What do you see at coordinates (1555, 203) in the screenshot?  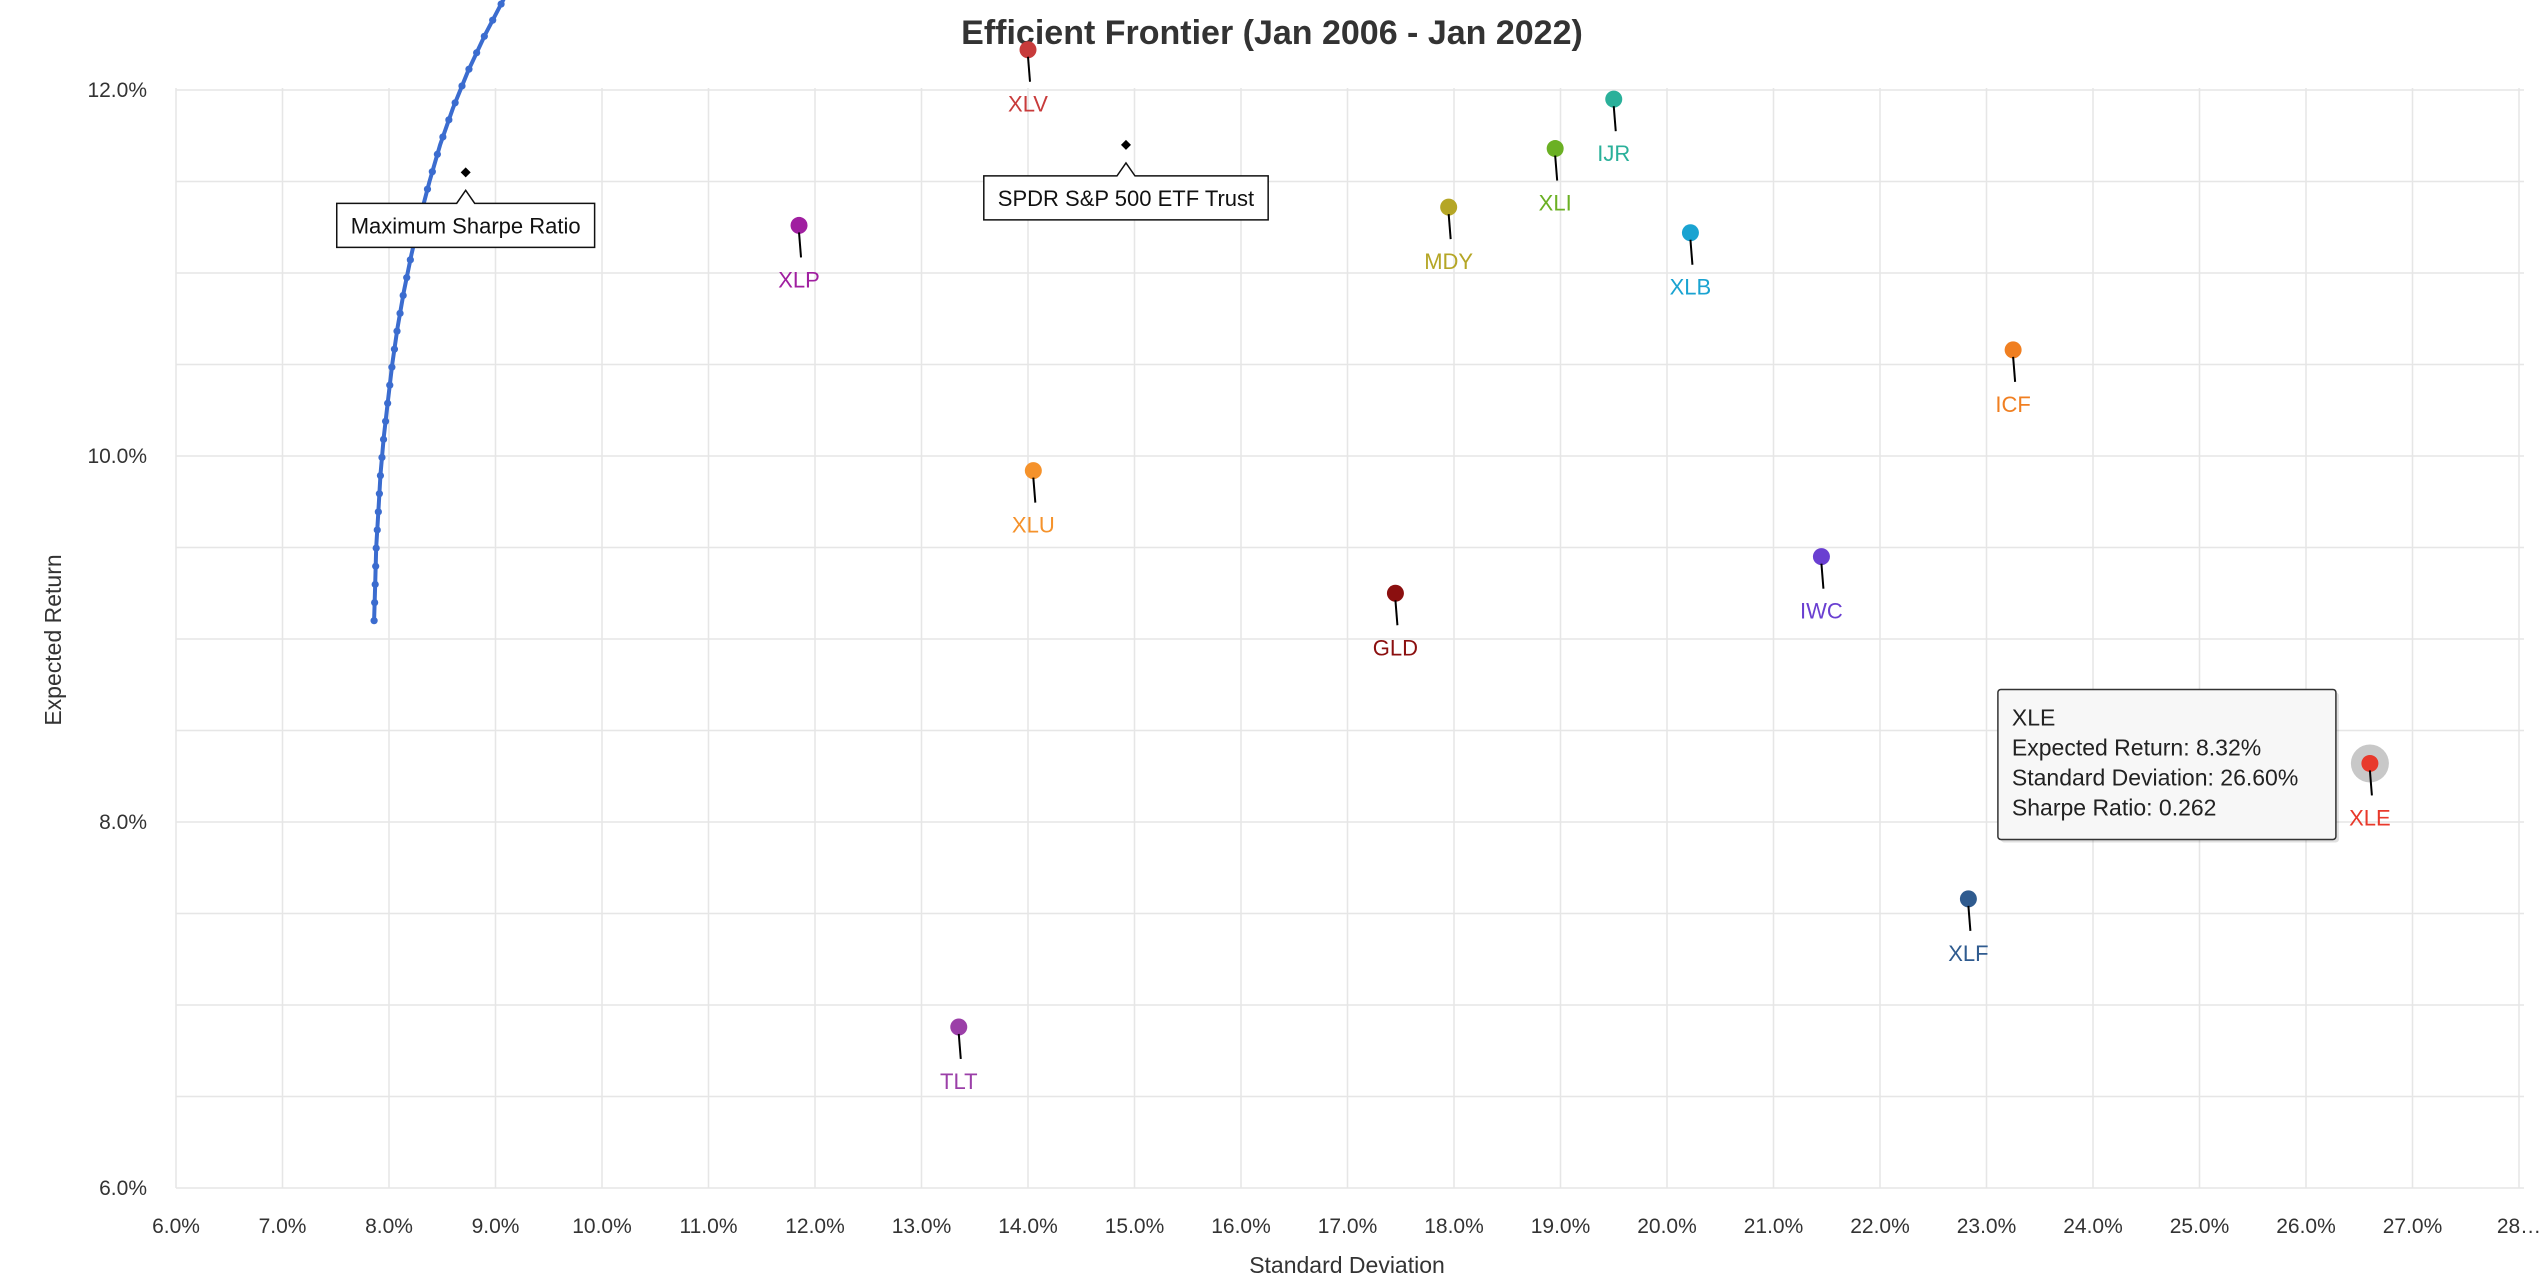 I see `asset-label: XLI` at bounding box center [1555, 203].